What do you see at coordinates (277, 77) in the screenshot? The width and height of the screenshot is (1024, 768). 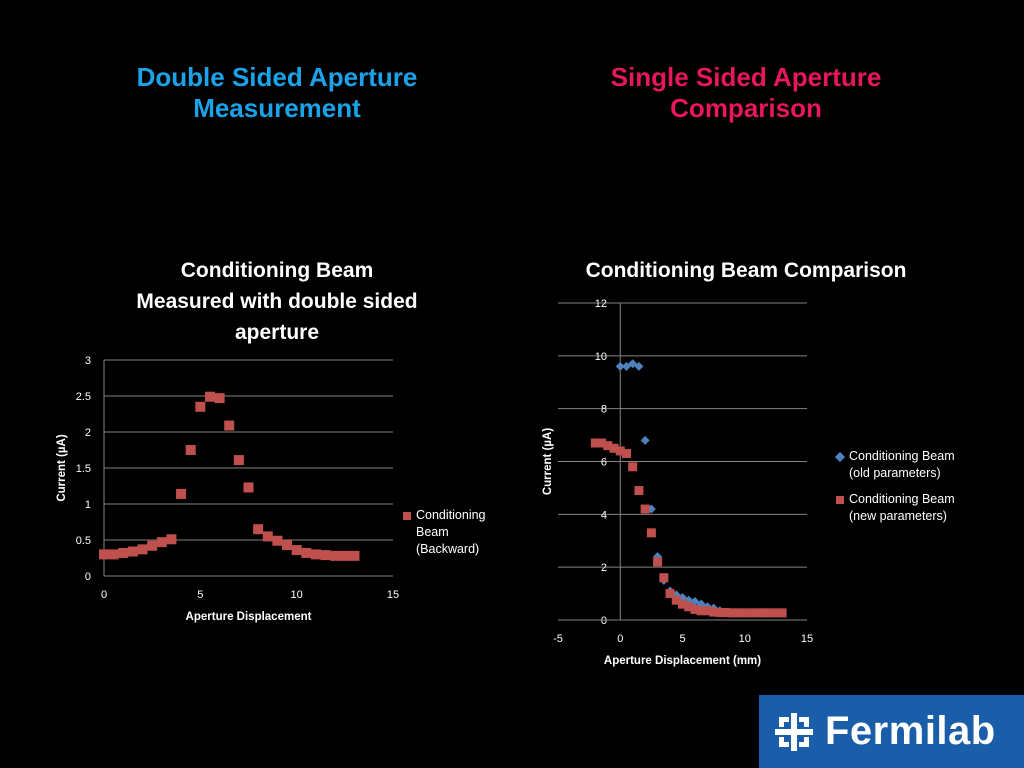 I see `heading-line: Double Sided Aperture` at bounding box center [277, 77].